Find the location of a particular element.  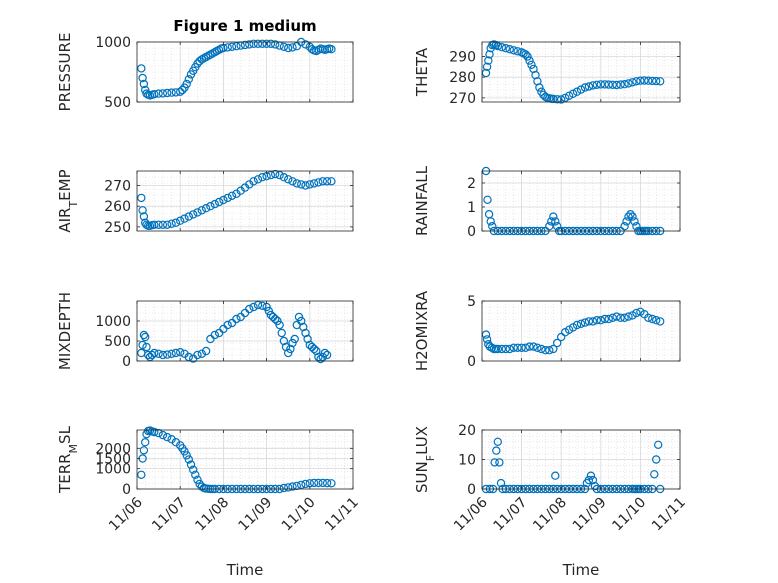

x-tick-label: 11/10 is located at coordinates (299, 515).